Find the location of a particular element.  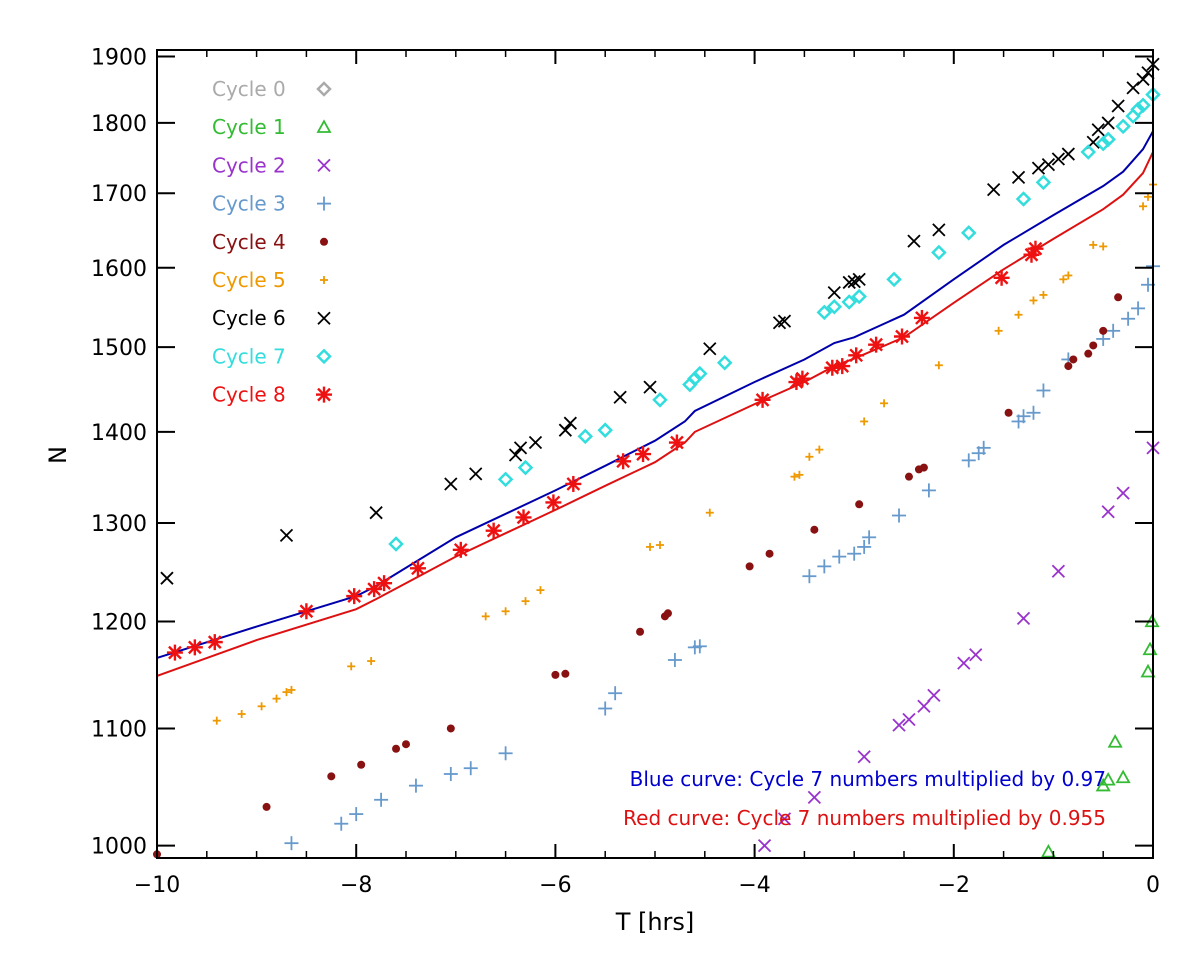

y-tick-label: 1600 is located at coordinates (119, 269).